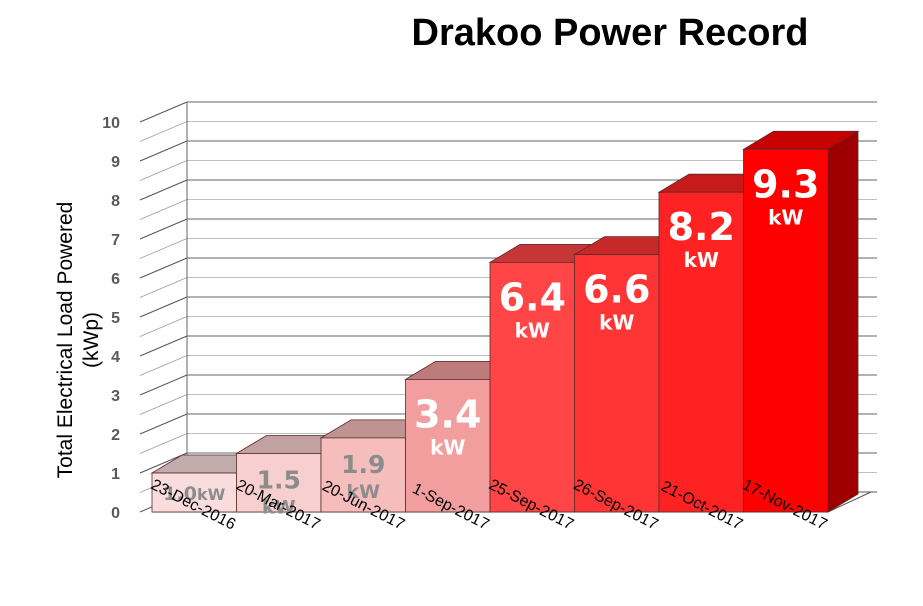 The image size is (923, 606). I want to click on y-tick-label: 3, so click(115, 396).